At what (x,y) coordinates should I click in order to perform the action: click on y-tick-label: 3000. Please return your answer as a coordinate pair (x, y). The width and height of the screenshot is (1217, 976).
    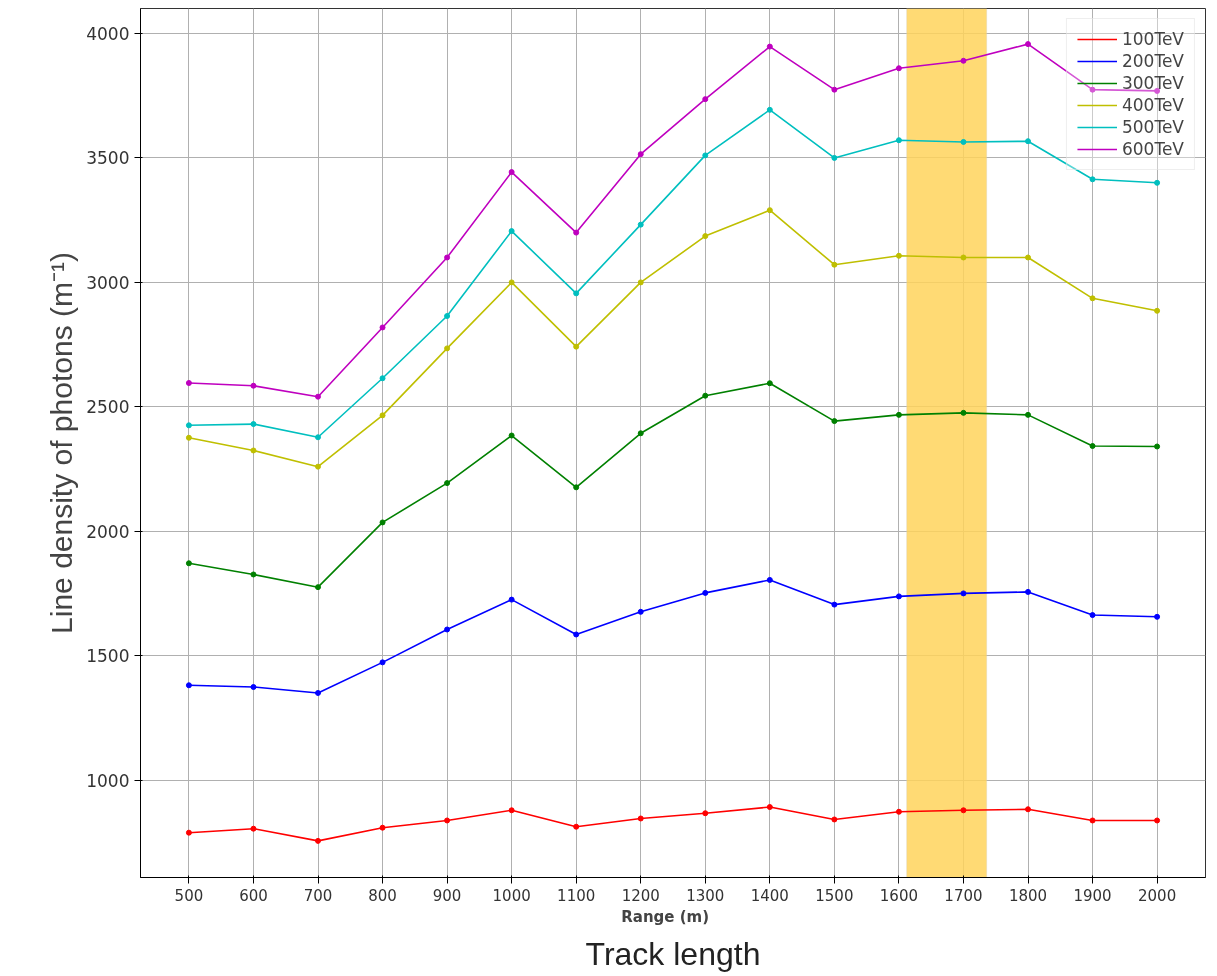
    Looking at the image, I should click on (108, 282).